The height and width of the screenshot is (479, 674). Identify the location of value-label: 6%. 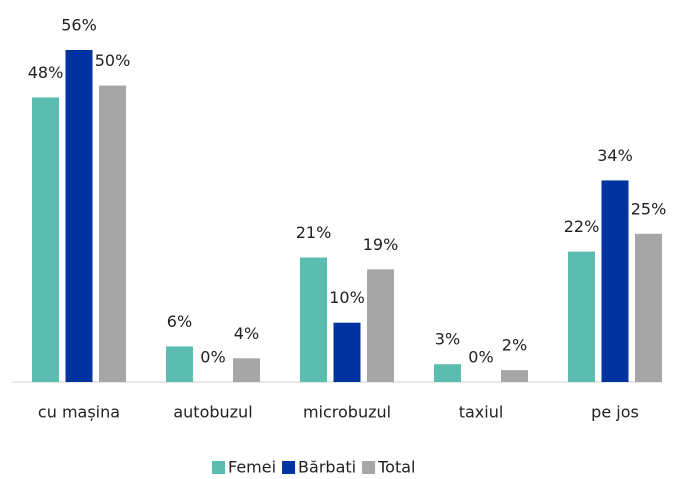
(179, 321).